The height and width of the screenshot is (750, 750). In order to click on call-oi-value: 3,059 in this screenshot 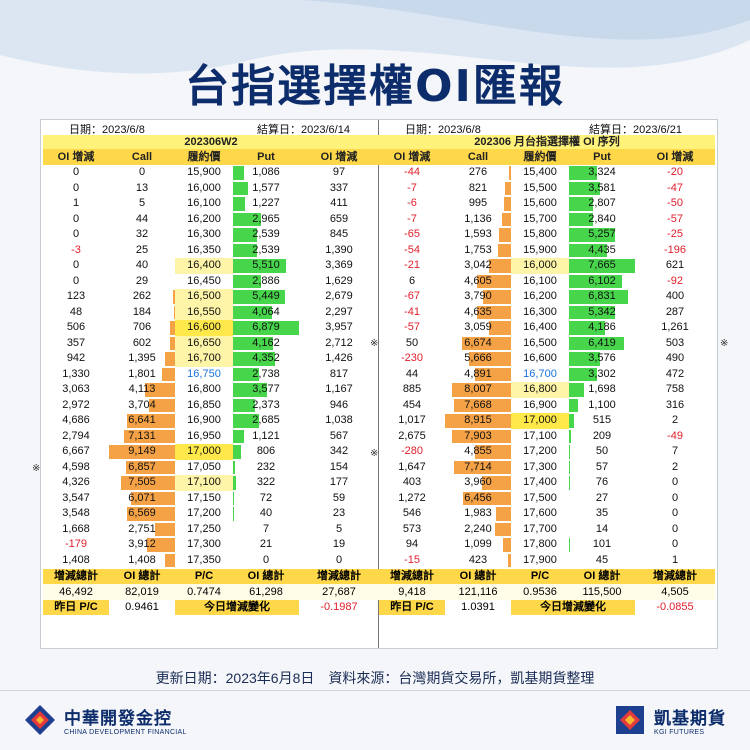, I will do `click(478, 327)`.